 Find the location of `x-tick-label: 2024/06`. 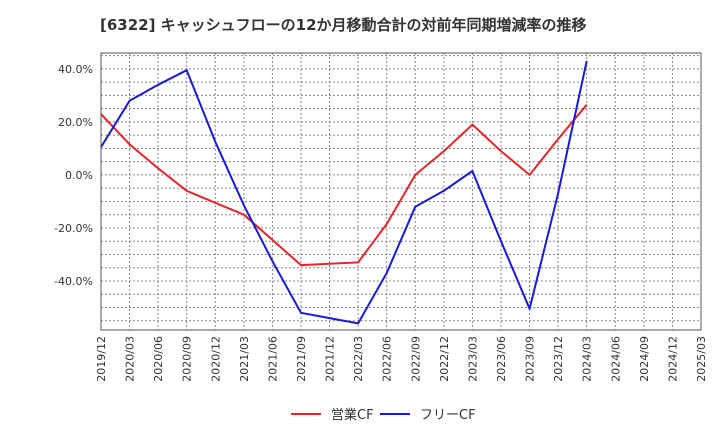

x-tick-label: 2024/06 is located at coordinates (615, 359).